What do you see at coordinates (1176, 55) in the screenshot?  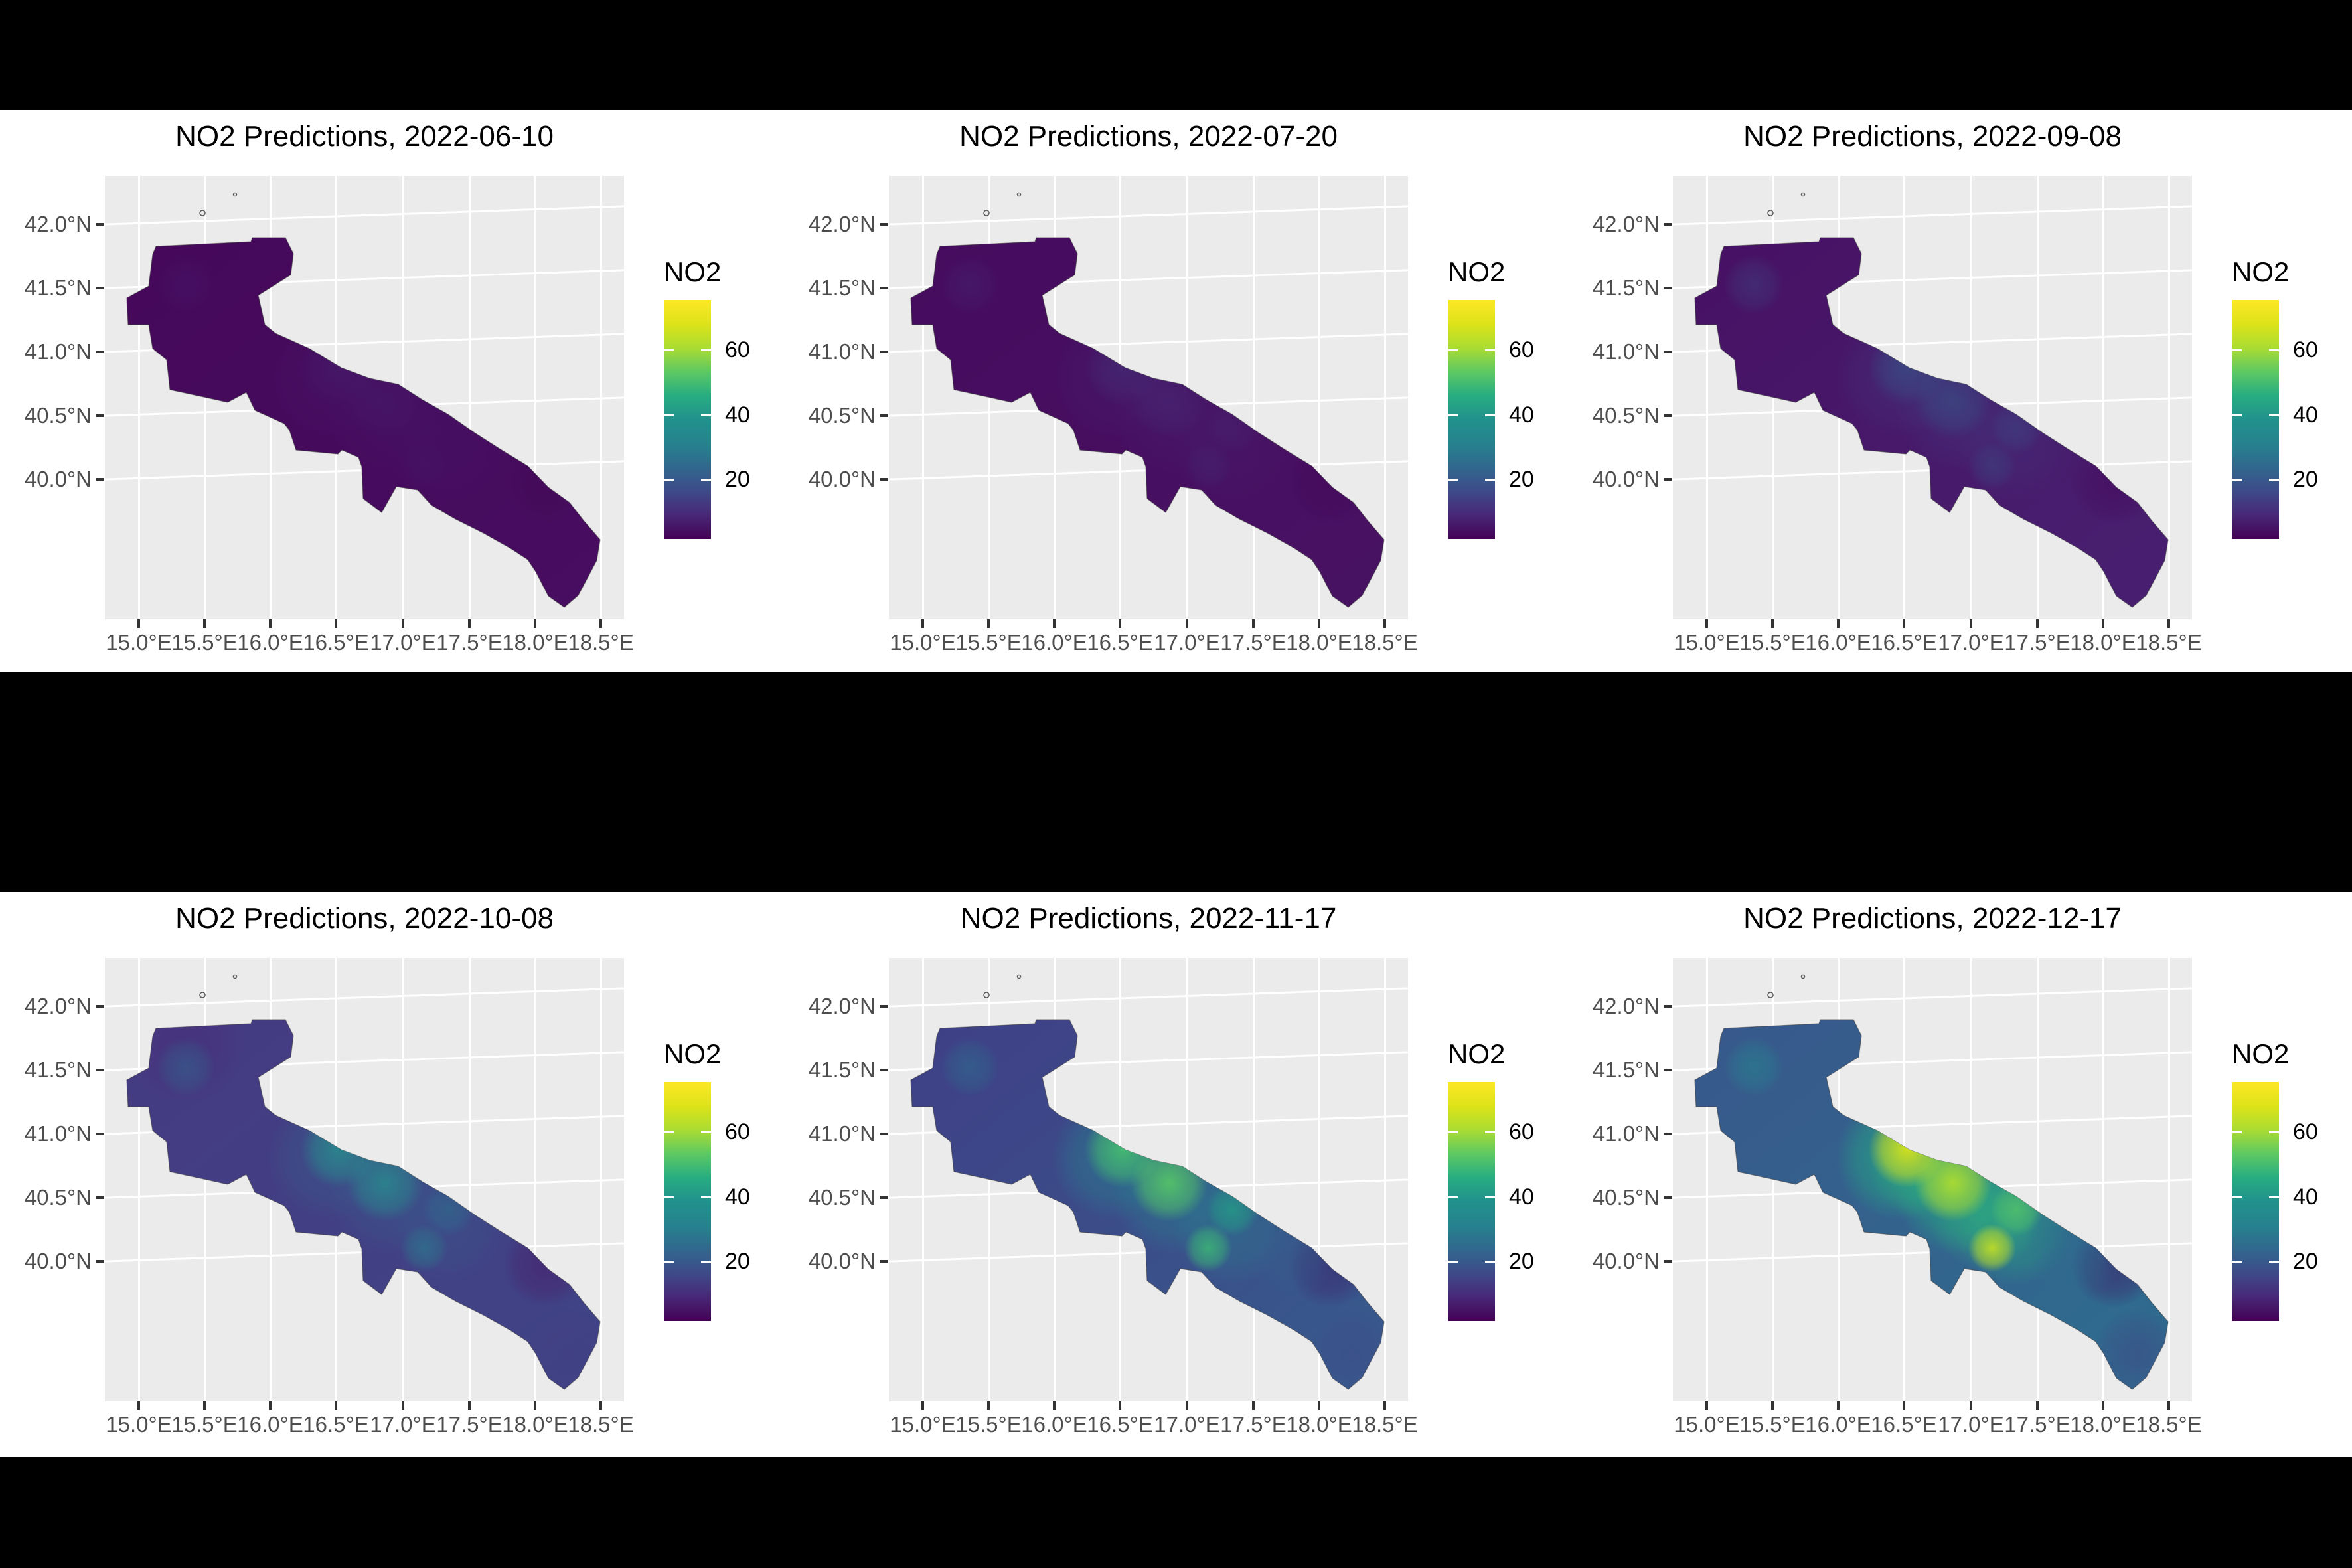 I see `top-black-bar` at bounding box center [1176, 55].